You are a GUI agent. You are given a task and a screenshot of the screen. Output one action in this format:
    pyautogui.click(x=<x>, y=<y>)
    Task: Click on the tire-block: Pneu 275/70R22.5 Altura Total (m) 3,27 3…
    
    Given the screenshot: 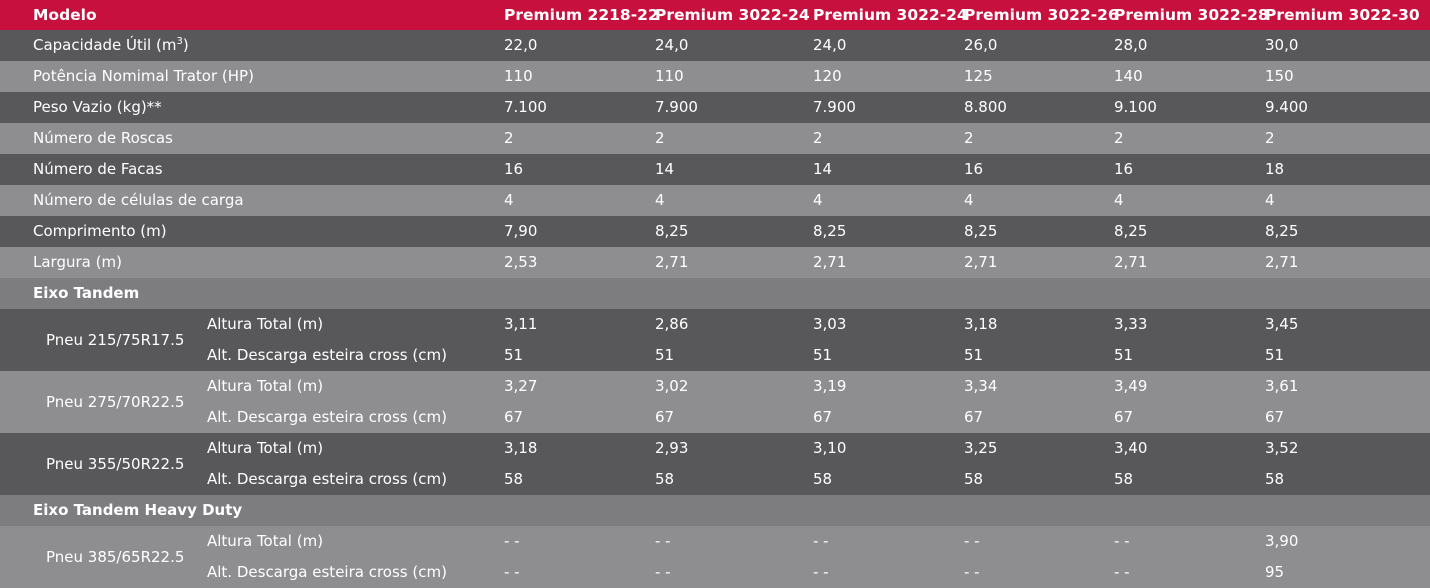 What is the action you would take?
    pyautogui.click(x=715, y=402)
    